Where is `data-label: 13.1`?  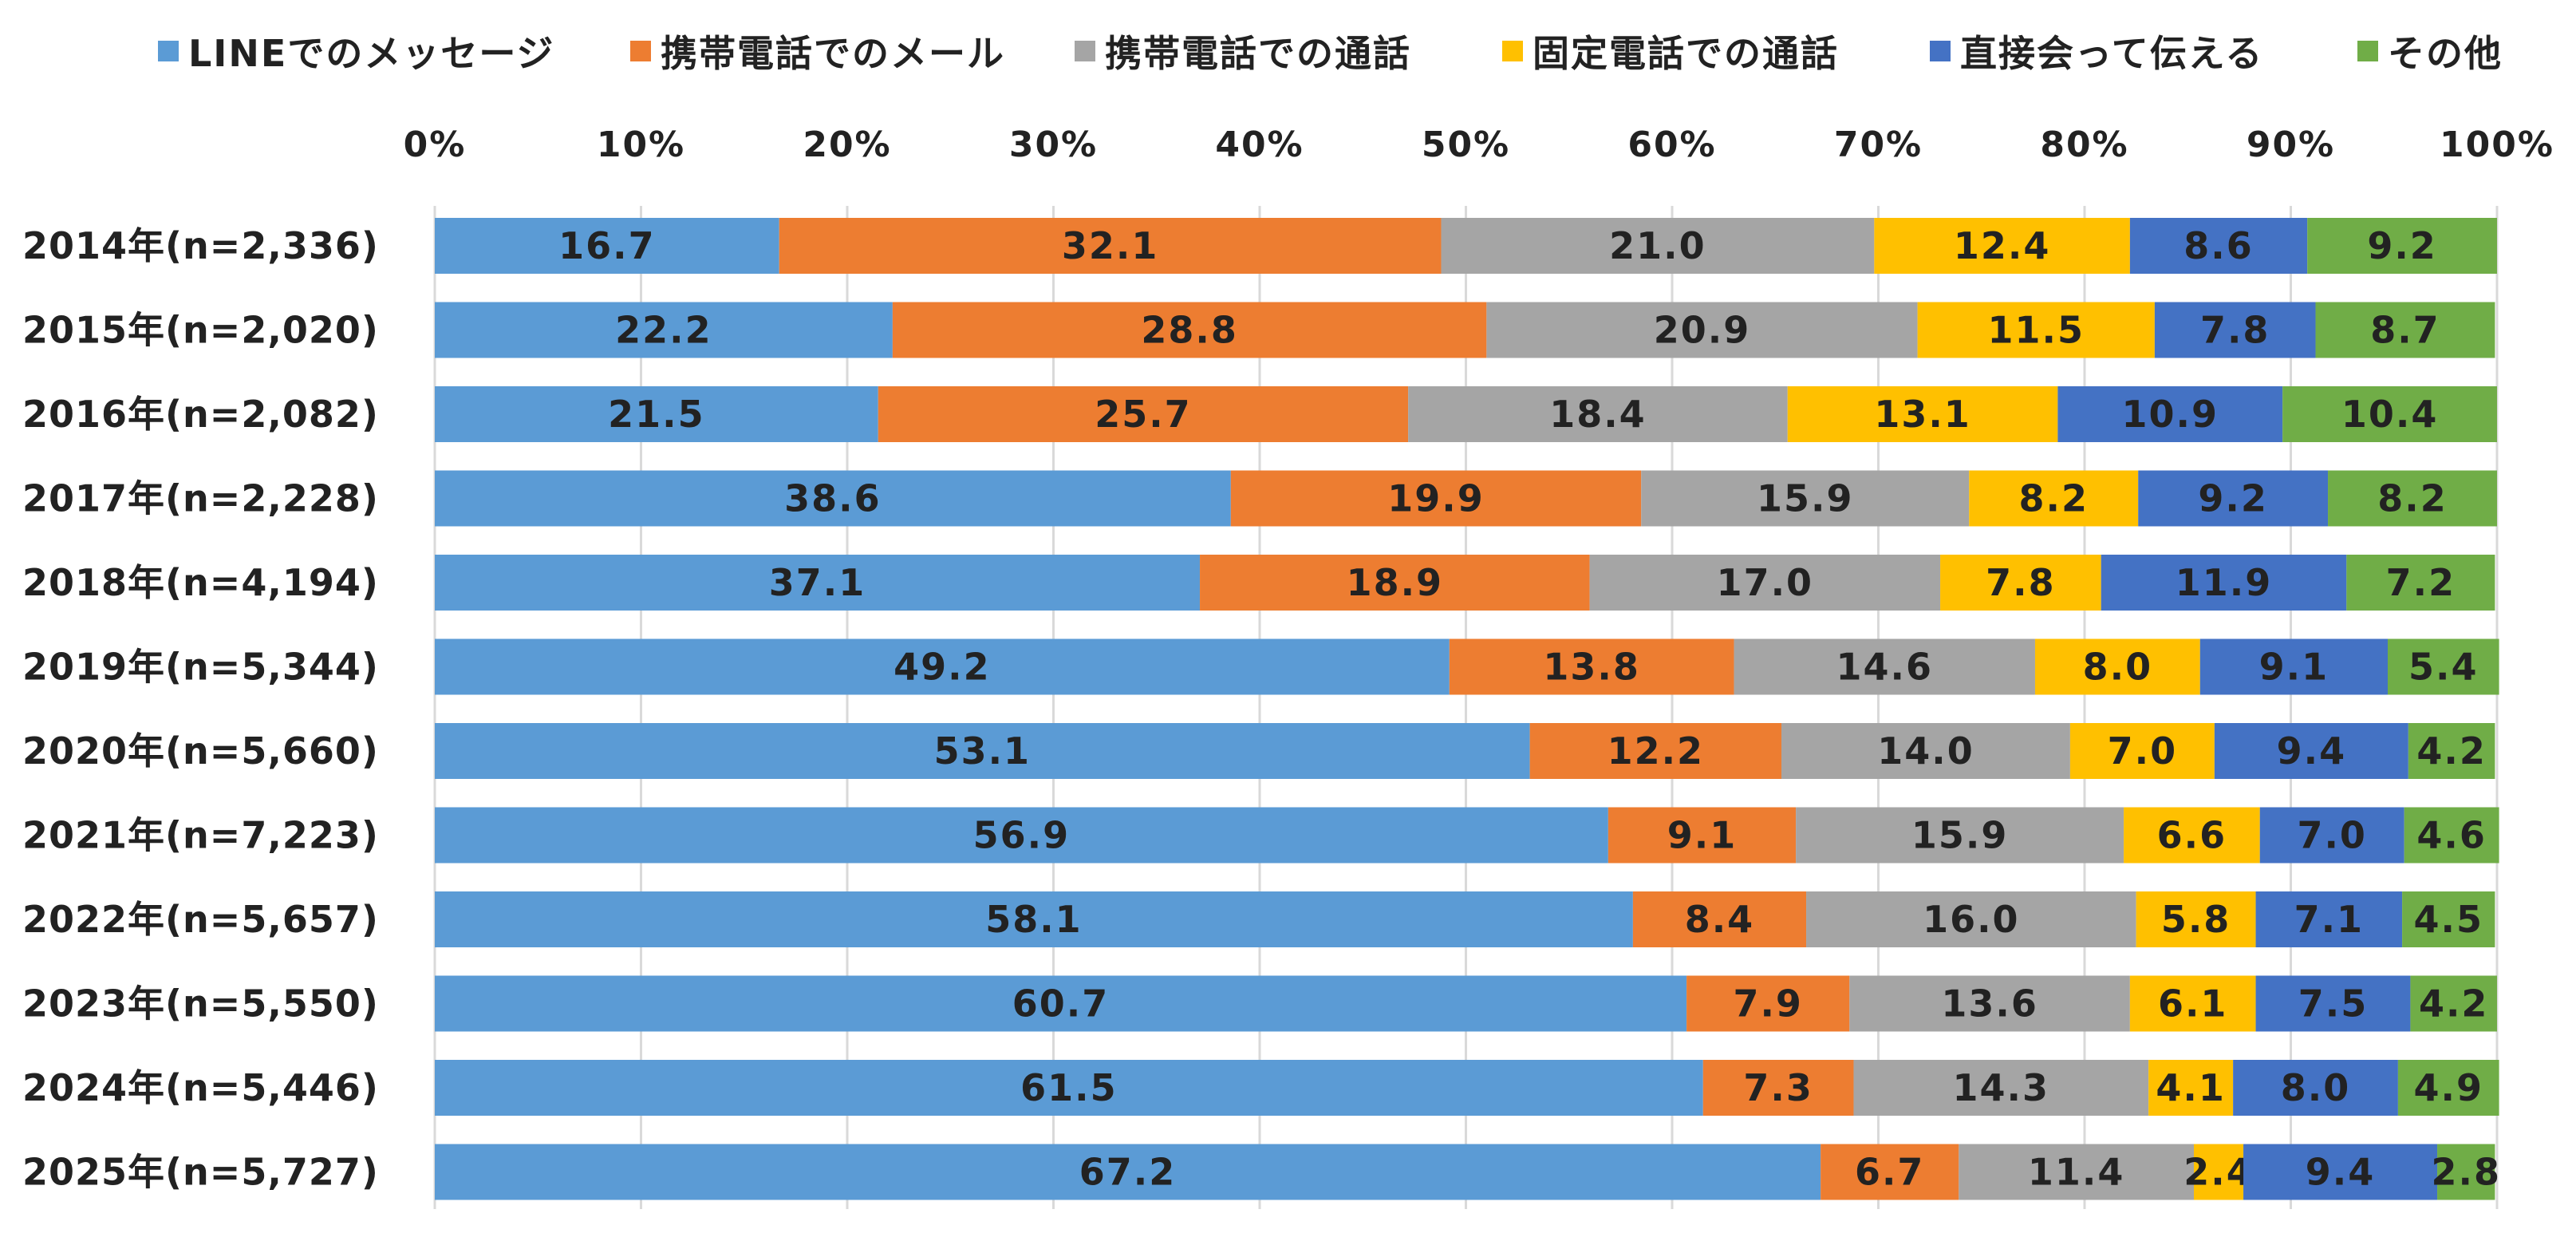 data-label: 13.1 is located at coordinates (1923, 415).